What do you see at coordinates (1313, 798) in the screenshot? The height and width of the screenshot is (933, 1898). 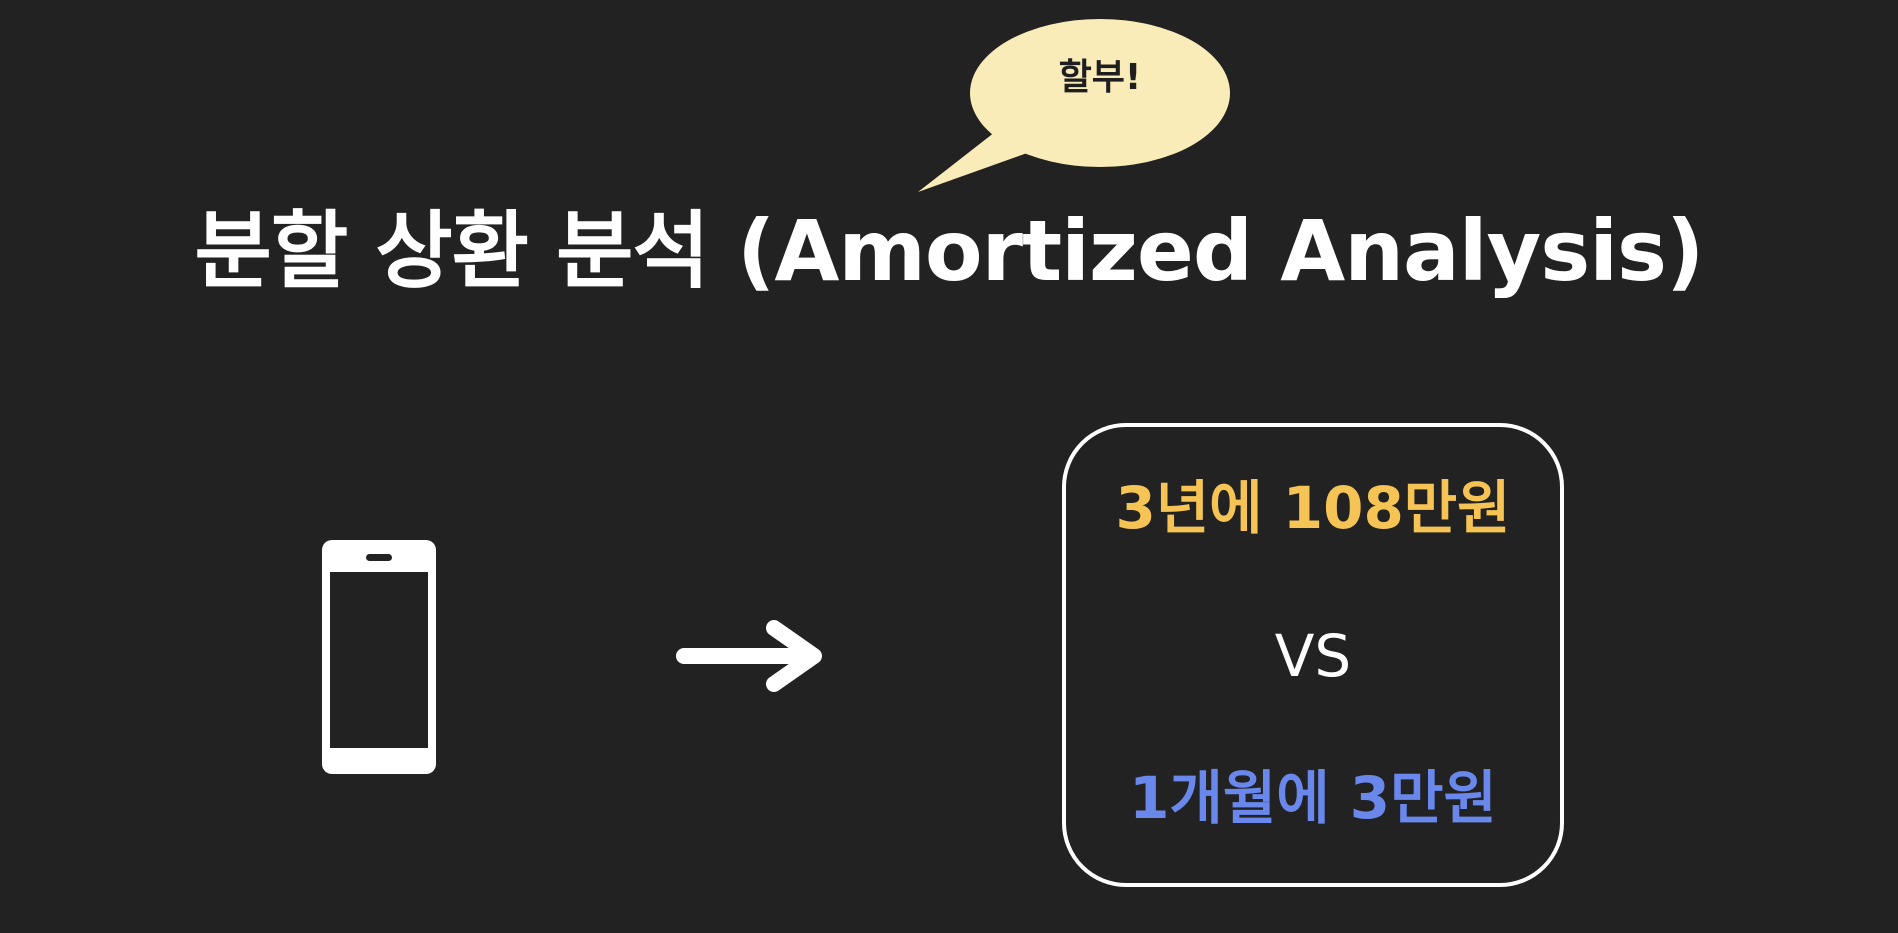 I see `option-one-month: 1개월에 3만원` at bounding box center [1313, 798].